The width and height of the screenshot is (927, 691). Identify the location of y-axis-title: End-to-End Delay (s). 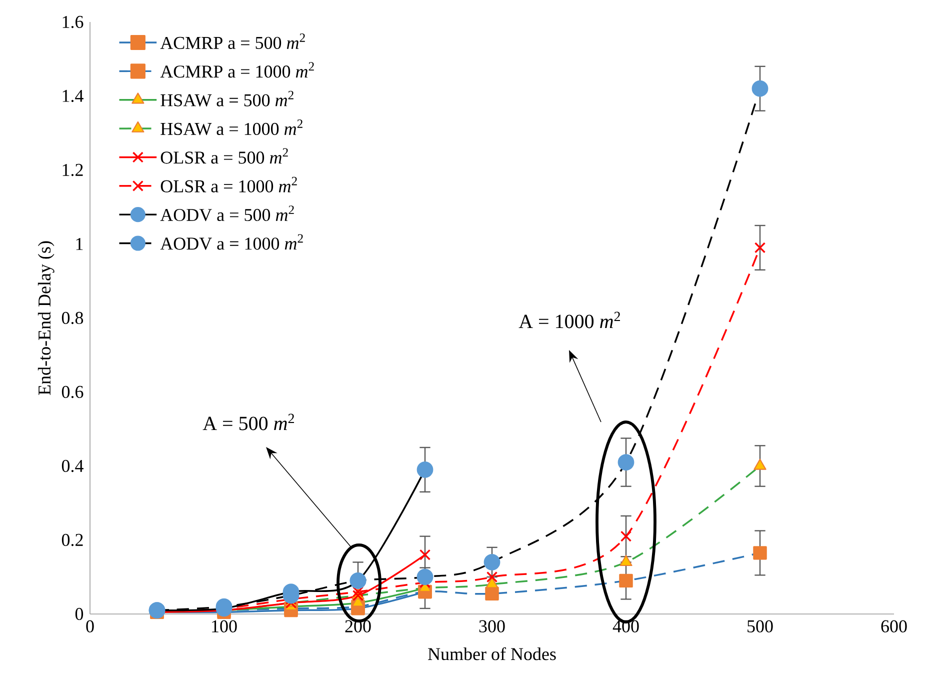
(46, 318).